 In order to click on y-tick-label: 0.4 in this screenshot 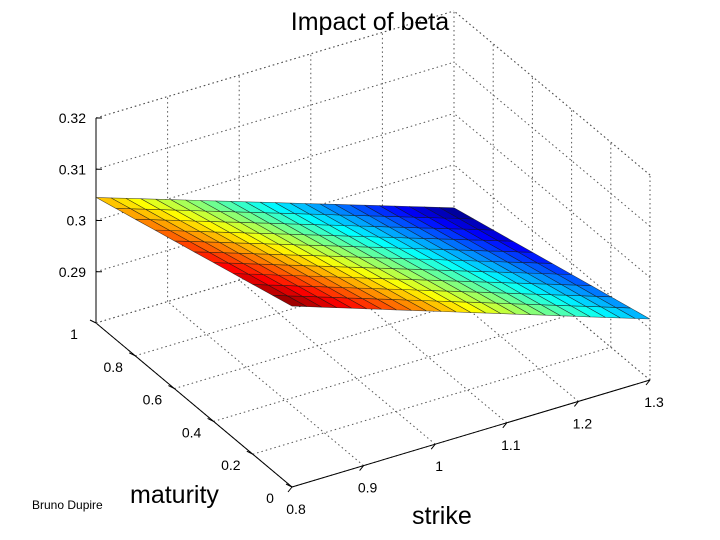, I will do `click(192, 432)`.